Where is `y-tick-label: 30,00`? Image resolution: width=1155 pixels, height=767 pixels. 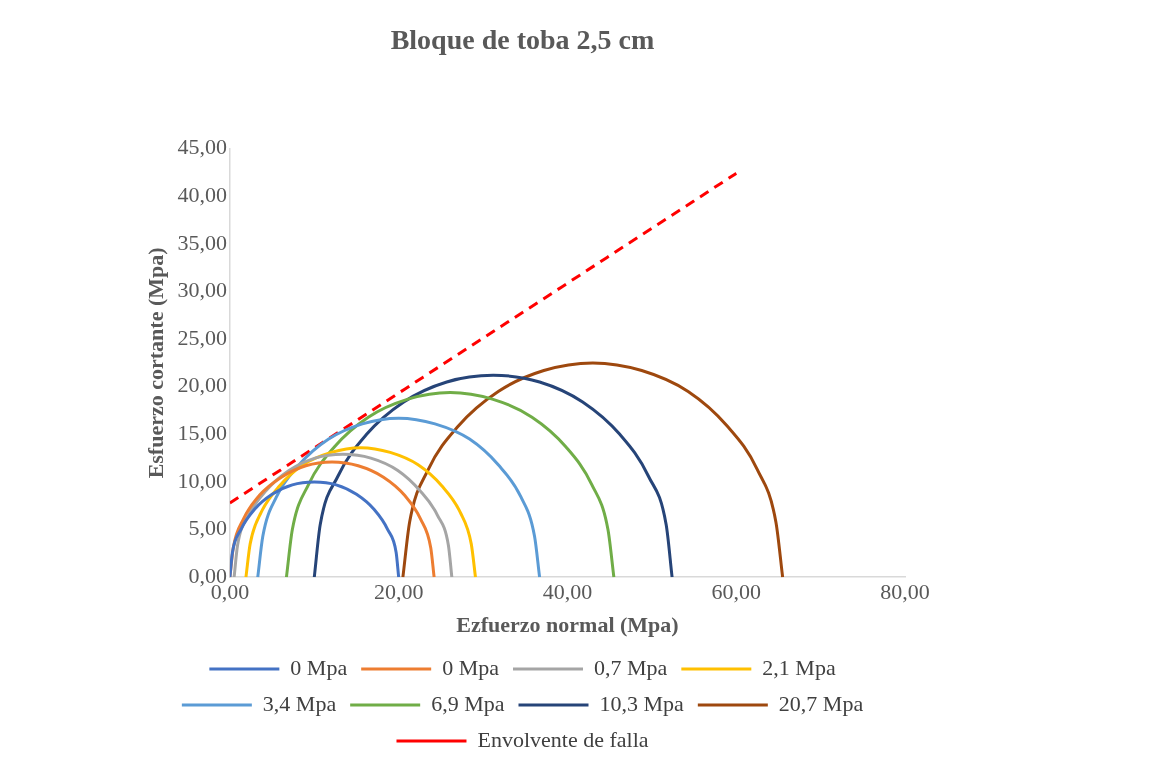
y-tick-label: 30,00 is located at coordinates (202, 290).